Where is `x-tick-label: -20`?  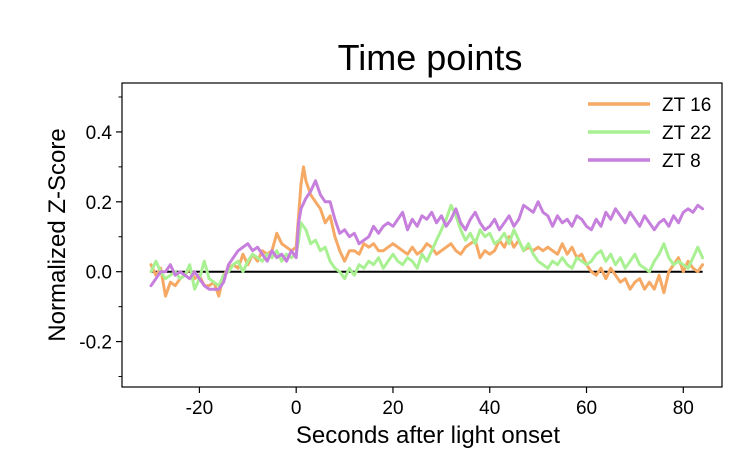
x-tick-label: -20 is located at coordinates (199, 408).